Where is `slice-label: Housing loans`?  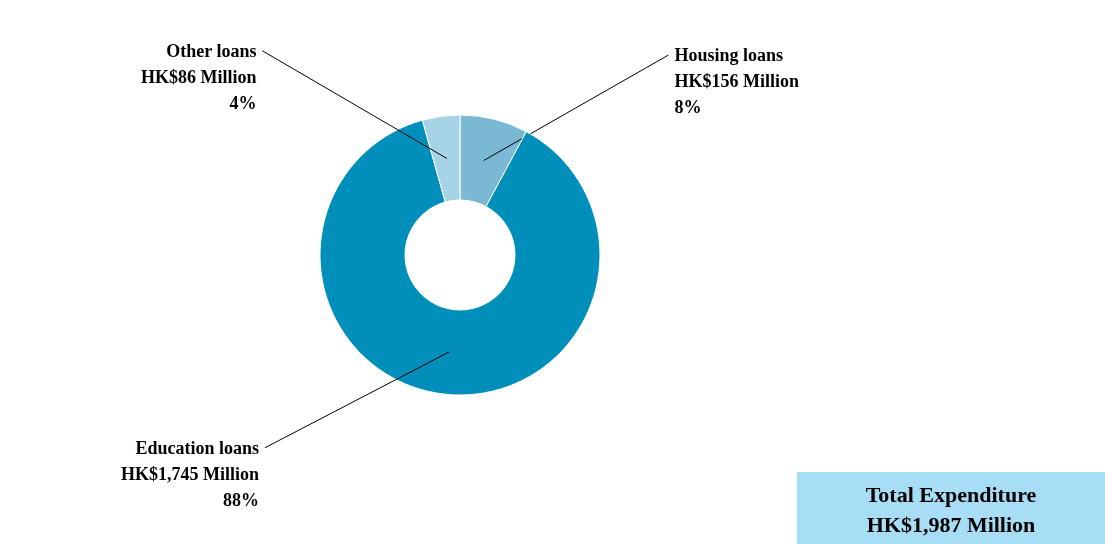 slice-label: Housing loans is located at coordinates (728, 55).